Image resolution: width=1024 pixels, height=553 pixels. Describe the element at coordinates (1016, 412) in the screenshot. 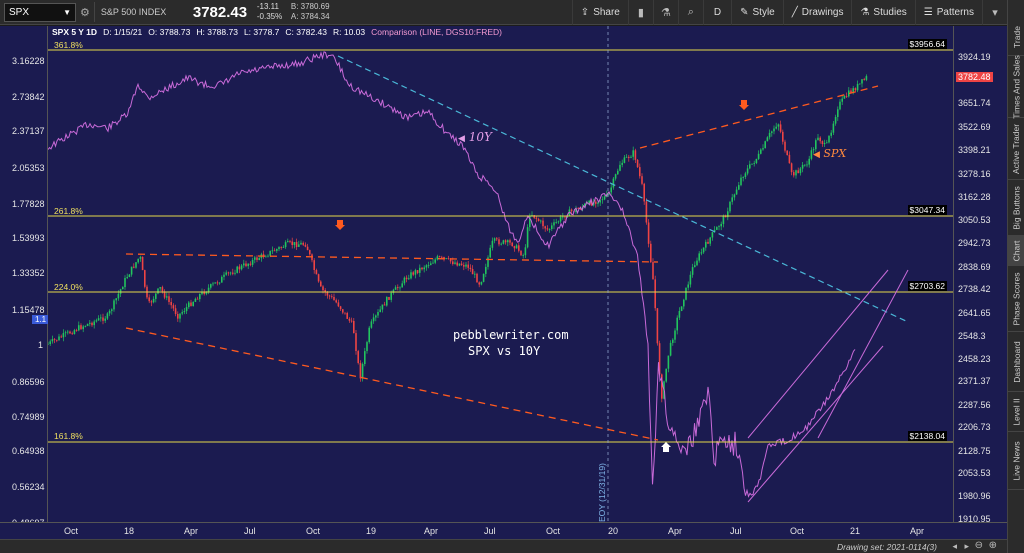

I see `sidebar-tab-level-ii: Level II` at that location.